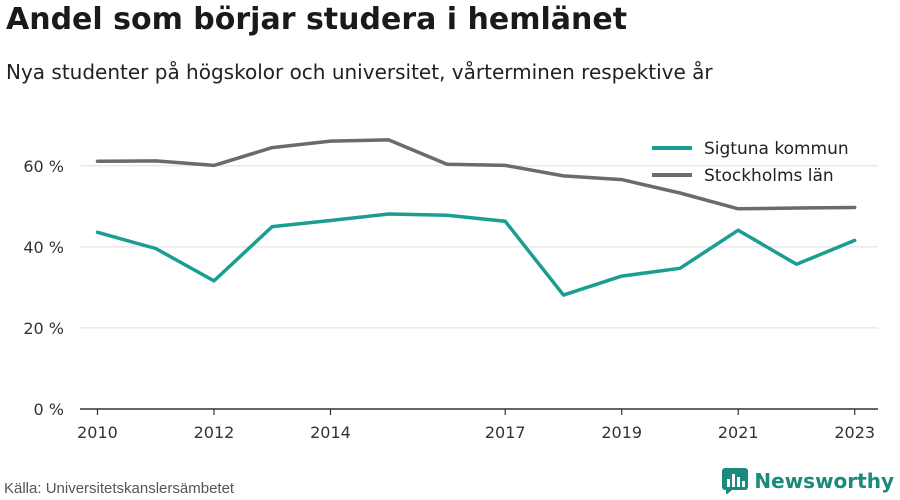 Image resolution: width=900 pixels, height=500 pixels. Describe the element at coordinates (214, 432) in the screenshot. I see `x-tick-label: 2012` at that location.